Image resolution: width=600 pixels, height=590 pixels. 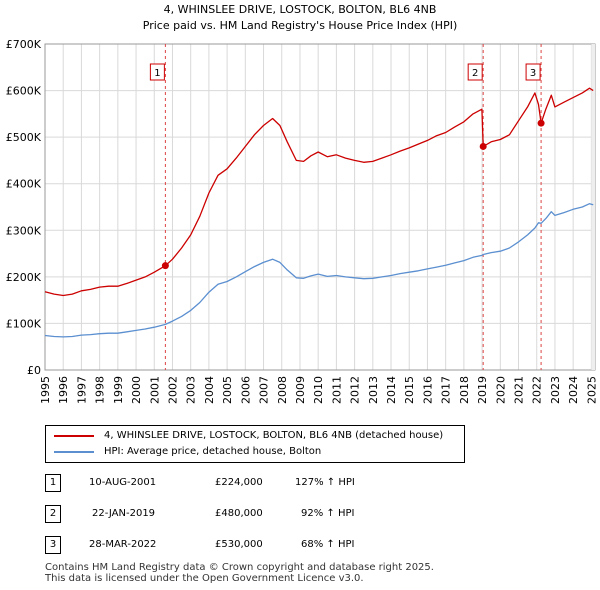 What do you see at coordinates (519, 390) in the screenshot?
I see `x-tick-label: 2021` at bounding box center [519, 390].